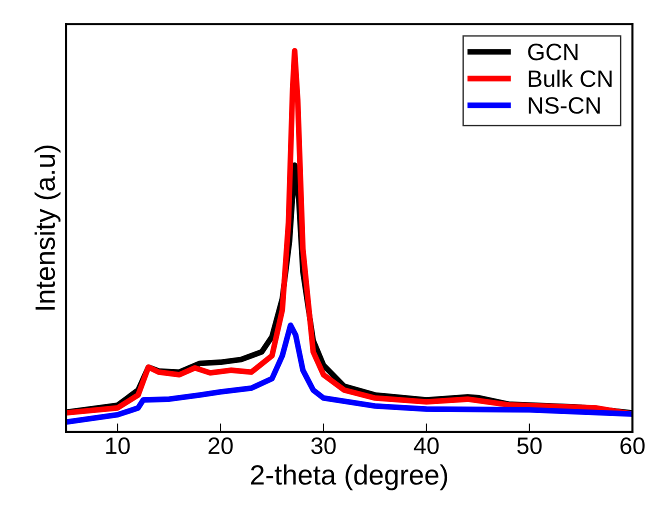 This screenshot has height=513, width=654. What do you see at coordinates (349, 477) in the screenshot?
I see `x-axis-title: 2-theta (degree)` at bounding box center [349, 477].